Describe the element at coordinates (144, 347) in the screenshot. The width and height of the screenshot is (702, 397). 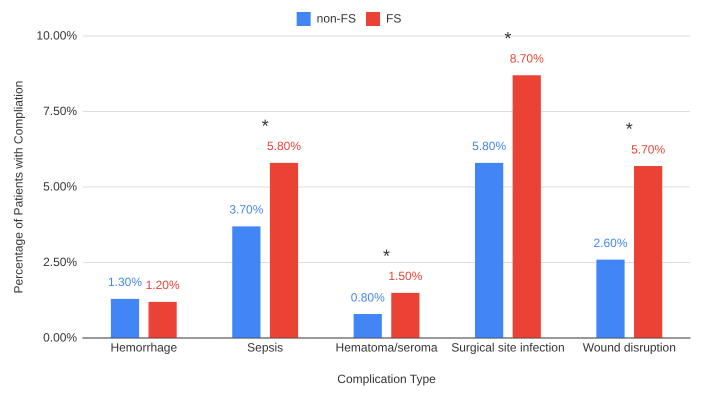
I see `x-tick-label: Hemorrhage` at that location.